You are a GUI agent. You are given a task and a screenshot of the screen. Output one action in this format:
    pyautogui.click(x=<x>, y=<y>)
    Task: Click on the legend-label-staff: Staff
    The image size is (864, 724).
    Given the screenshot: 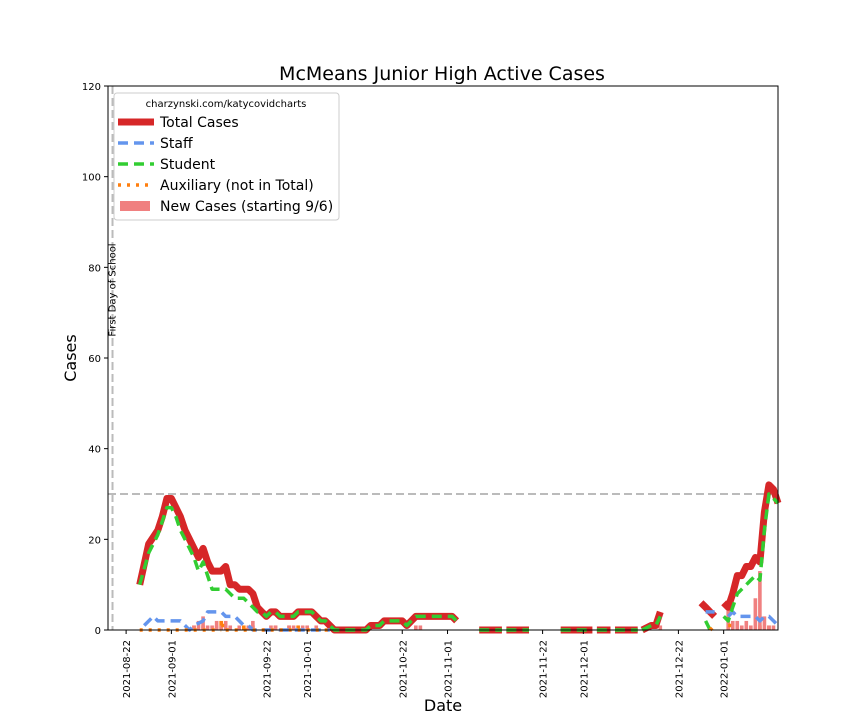 What is the action you would take?
    pyautogui.click(x=176, y=144)
    